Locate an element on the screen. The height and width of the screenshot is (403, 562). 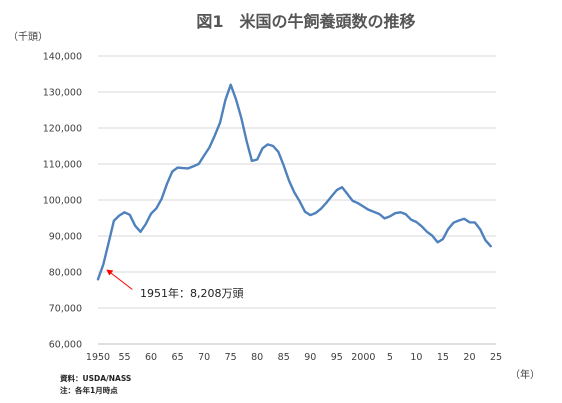
footnote: 注：各年1月時点 is located at coordinates (89, 390).